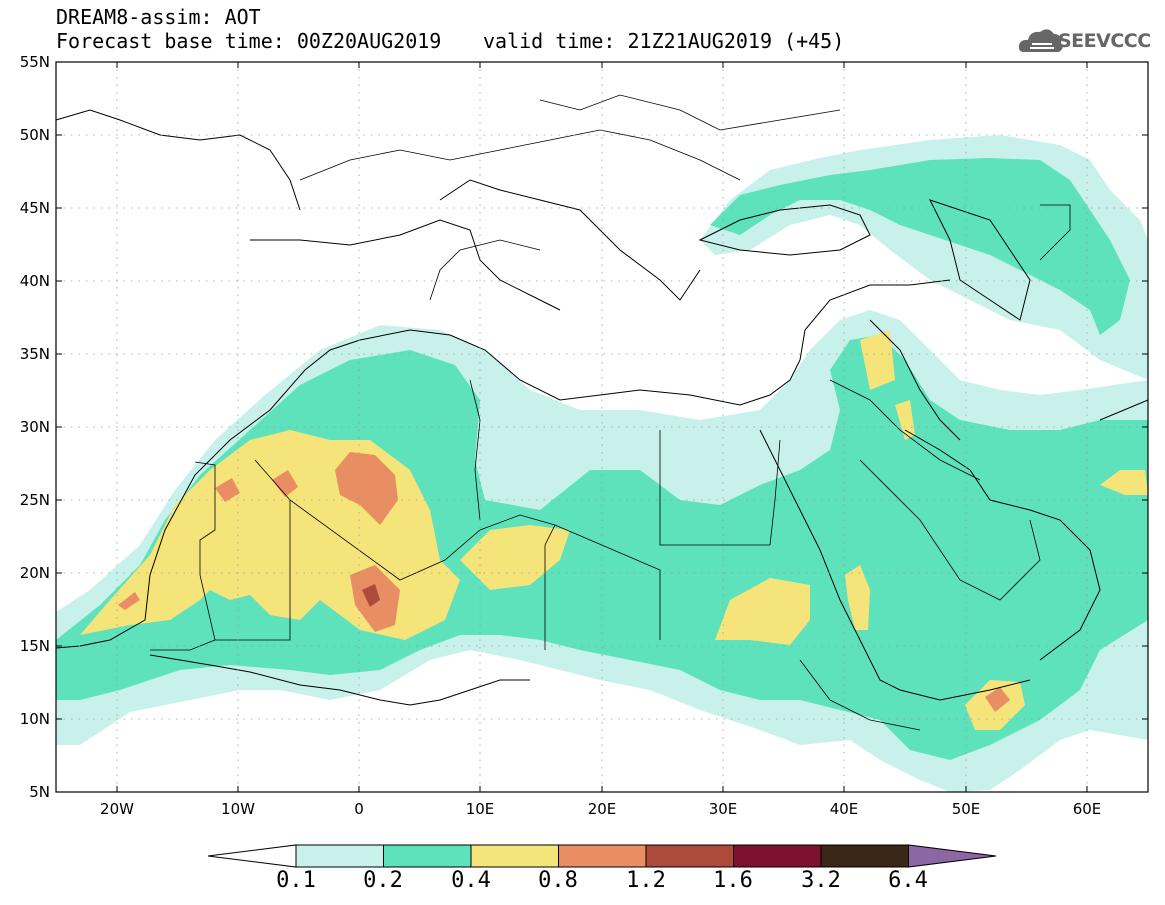 This screenshot has height=905, width=1165. Describe the element at coordinates (34, 573) in the screenshot. I see `lat-label: 20N` at that location.